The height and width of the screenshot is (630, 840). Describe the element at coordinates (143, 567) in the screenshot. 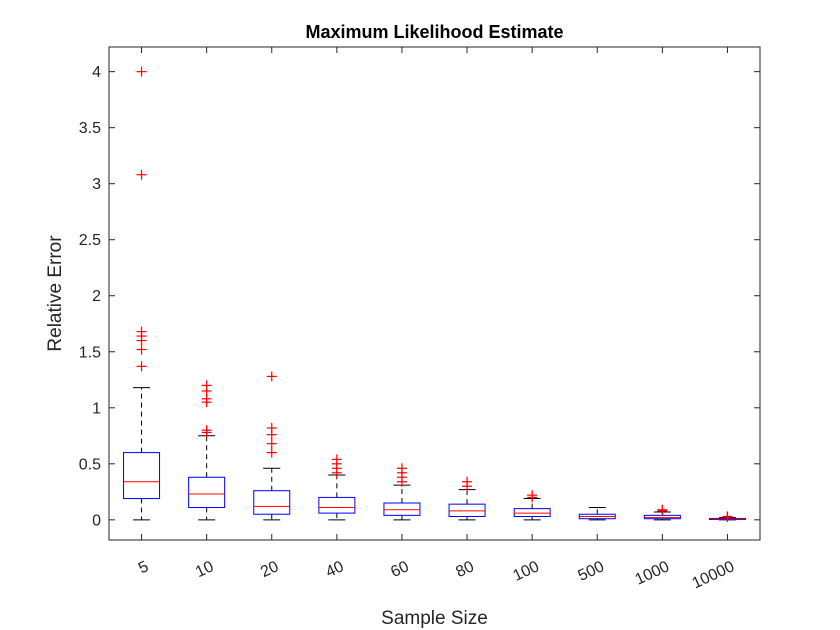

I see `x-tick-label: 5` at that location.